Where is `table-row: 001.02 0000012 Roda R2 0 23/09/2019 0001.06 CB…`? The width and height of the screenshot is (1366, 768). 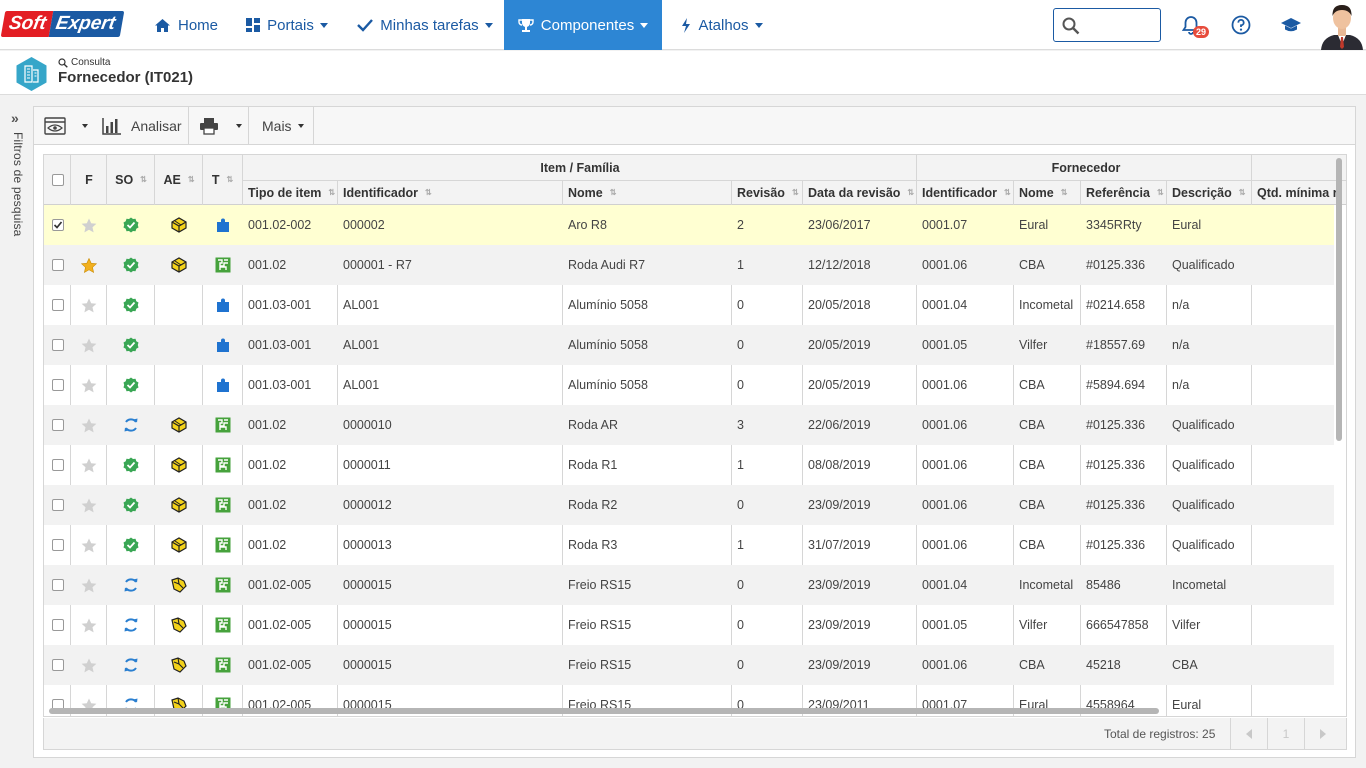
table-row: 001.02 0000012 Roda R2 0 23/09/2019 0001.06 CB… is located at coordinates (689, 505).